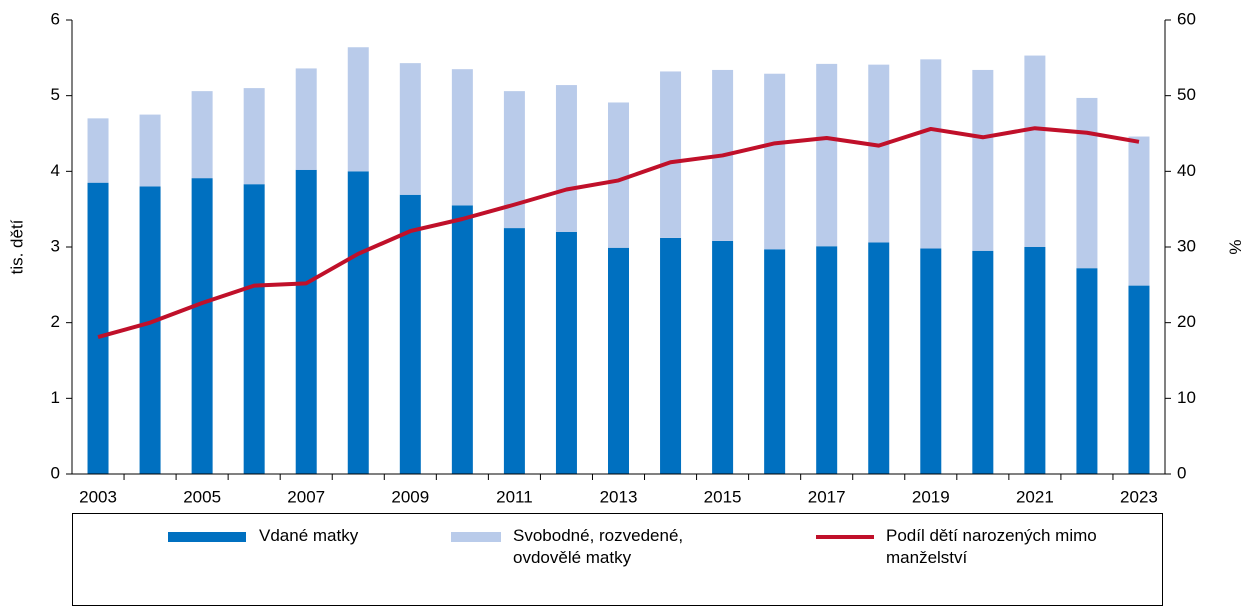 The height and width of the screenshot is (606, 1250). What do you see at coordinates (1186, 94) in the screenshot?
I see `y2-tick-label: 50` at bounding box center [1186, 94].